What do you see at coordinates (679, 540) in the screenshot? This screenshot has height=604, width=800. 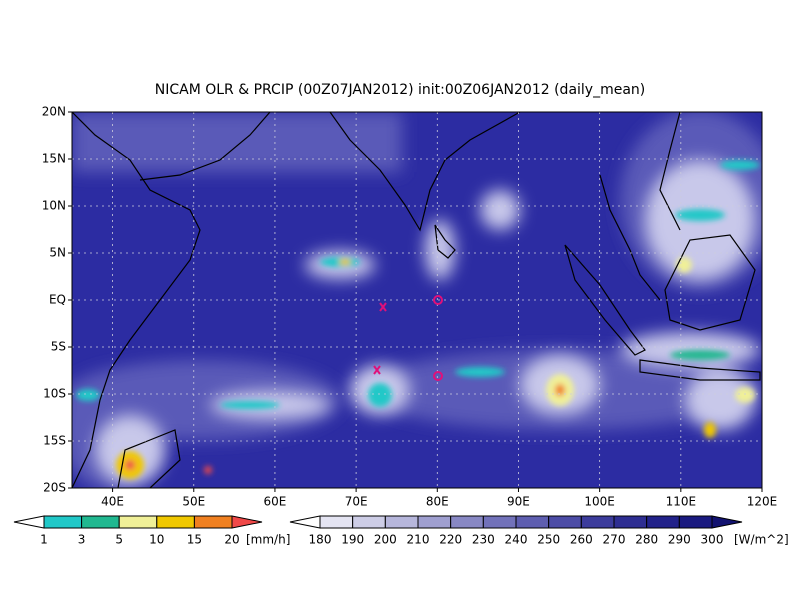 I see `colorbar-label: 290` at bounding box center [679, 540].